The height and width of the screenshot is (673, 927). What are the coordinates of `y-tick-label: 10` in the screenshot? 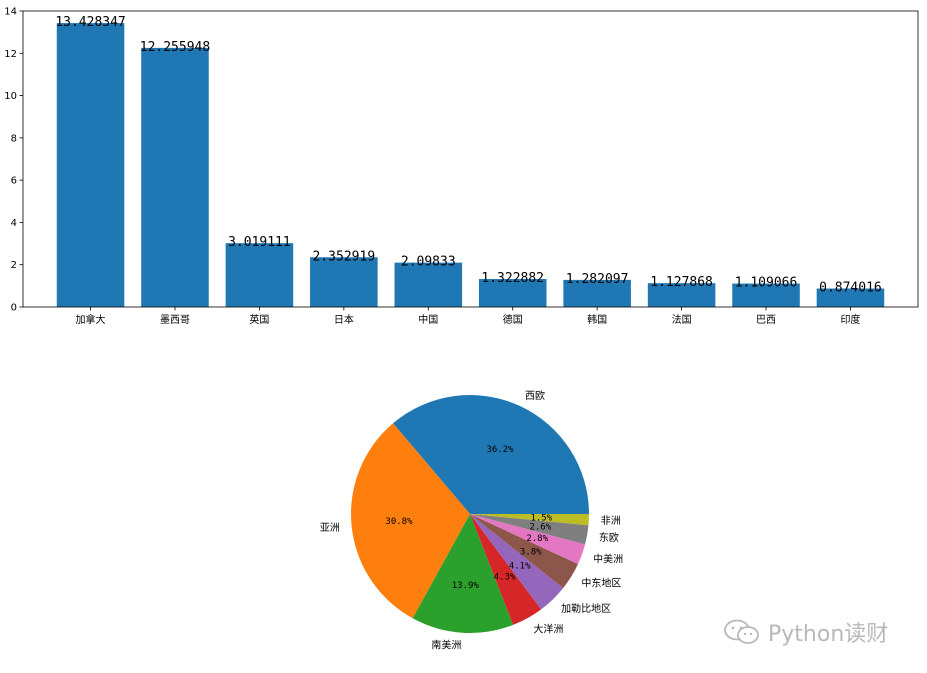 It's located at (10, 96).